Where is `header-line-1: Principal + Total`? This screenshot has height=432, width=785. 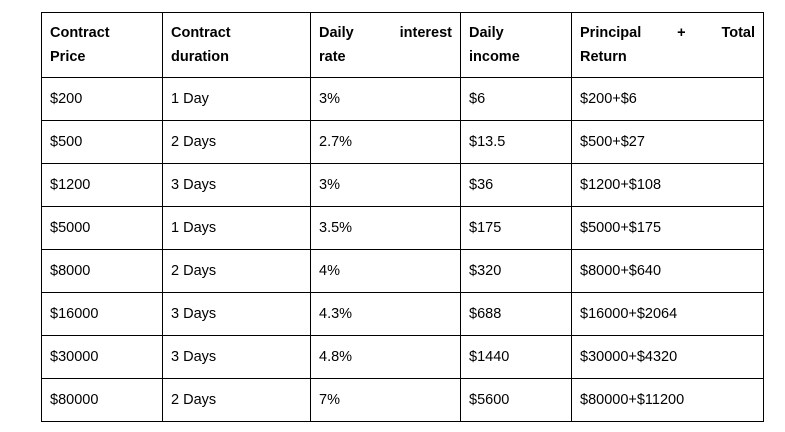 header-line-1: Principal + Total is located at coordinates (667, 33).